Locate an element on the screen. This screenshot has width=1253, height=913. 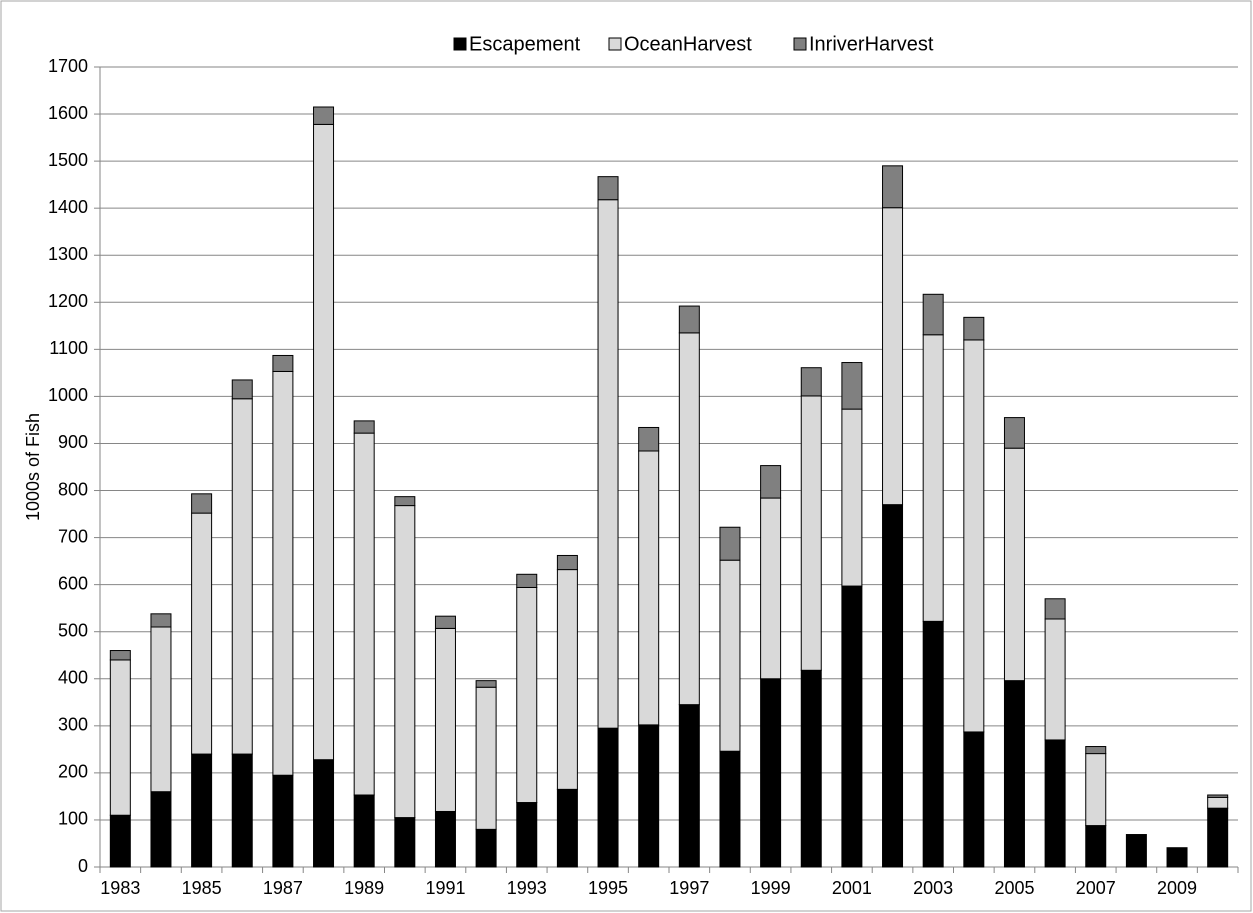
x-tick-label: 1997 is located at coordinates (689, 888).